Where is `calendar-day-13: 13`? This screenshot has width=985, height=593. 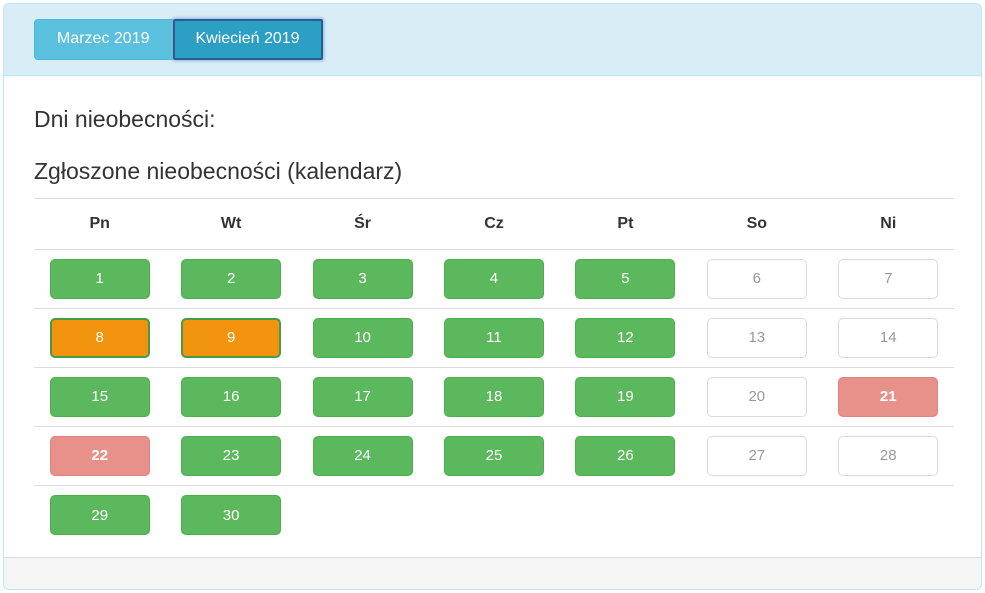
calendar-day-13: 13 is located at coordinates (756, 337).